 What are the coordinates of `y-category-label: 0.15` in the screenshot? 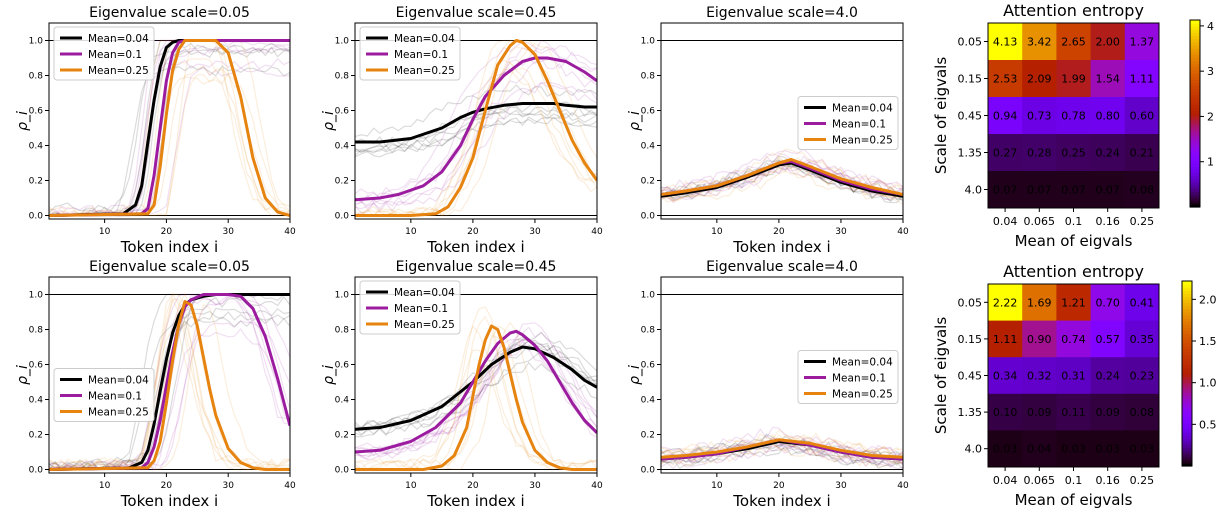 It's located at (970, 79).